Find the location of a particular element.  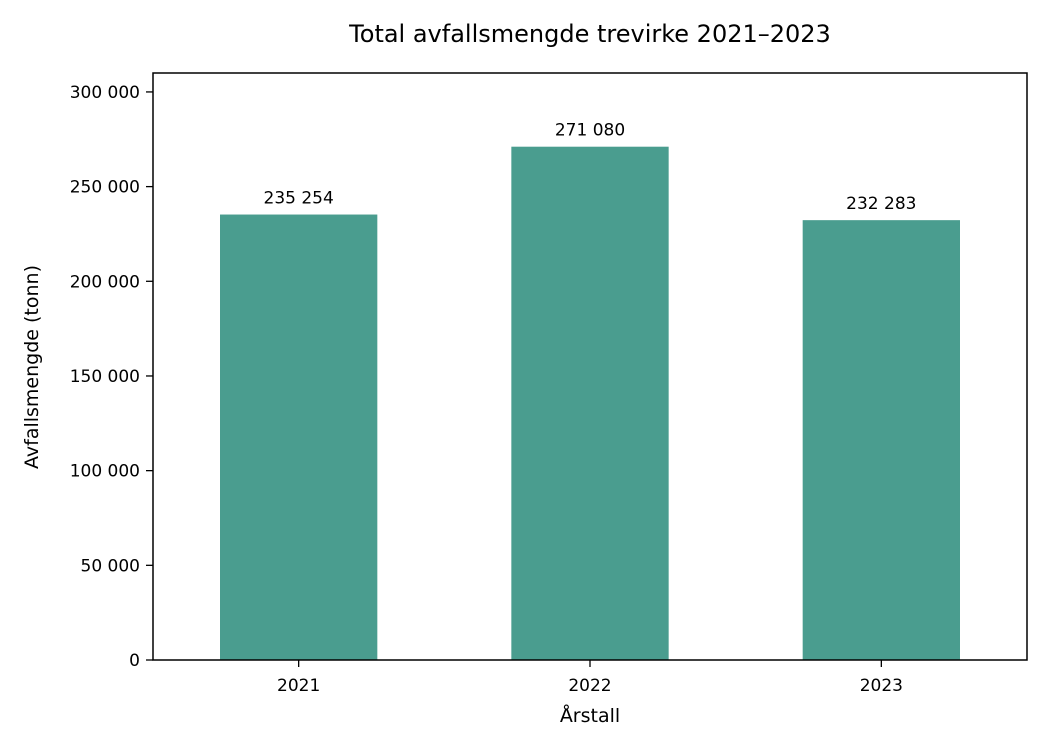

y-tick-label: 150 000 is located at coordinates (105, 377).